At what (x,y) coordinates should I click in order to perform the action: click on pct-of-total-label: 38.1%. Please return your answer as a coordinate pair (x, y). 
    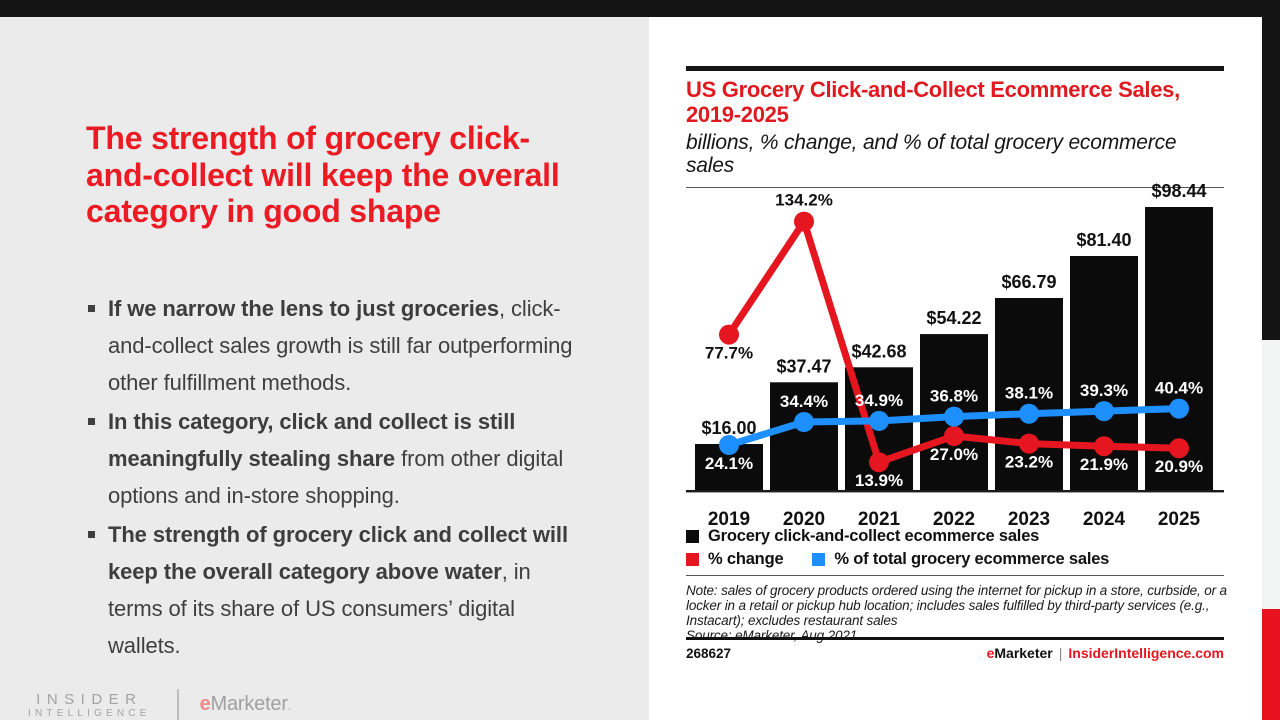
    Looking at the image, I should click on (1029, 393).